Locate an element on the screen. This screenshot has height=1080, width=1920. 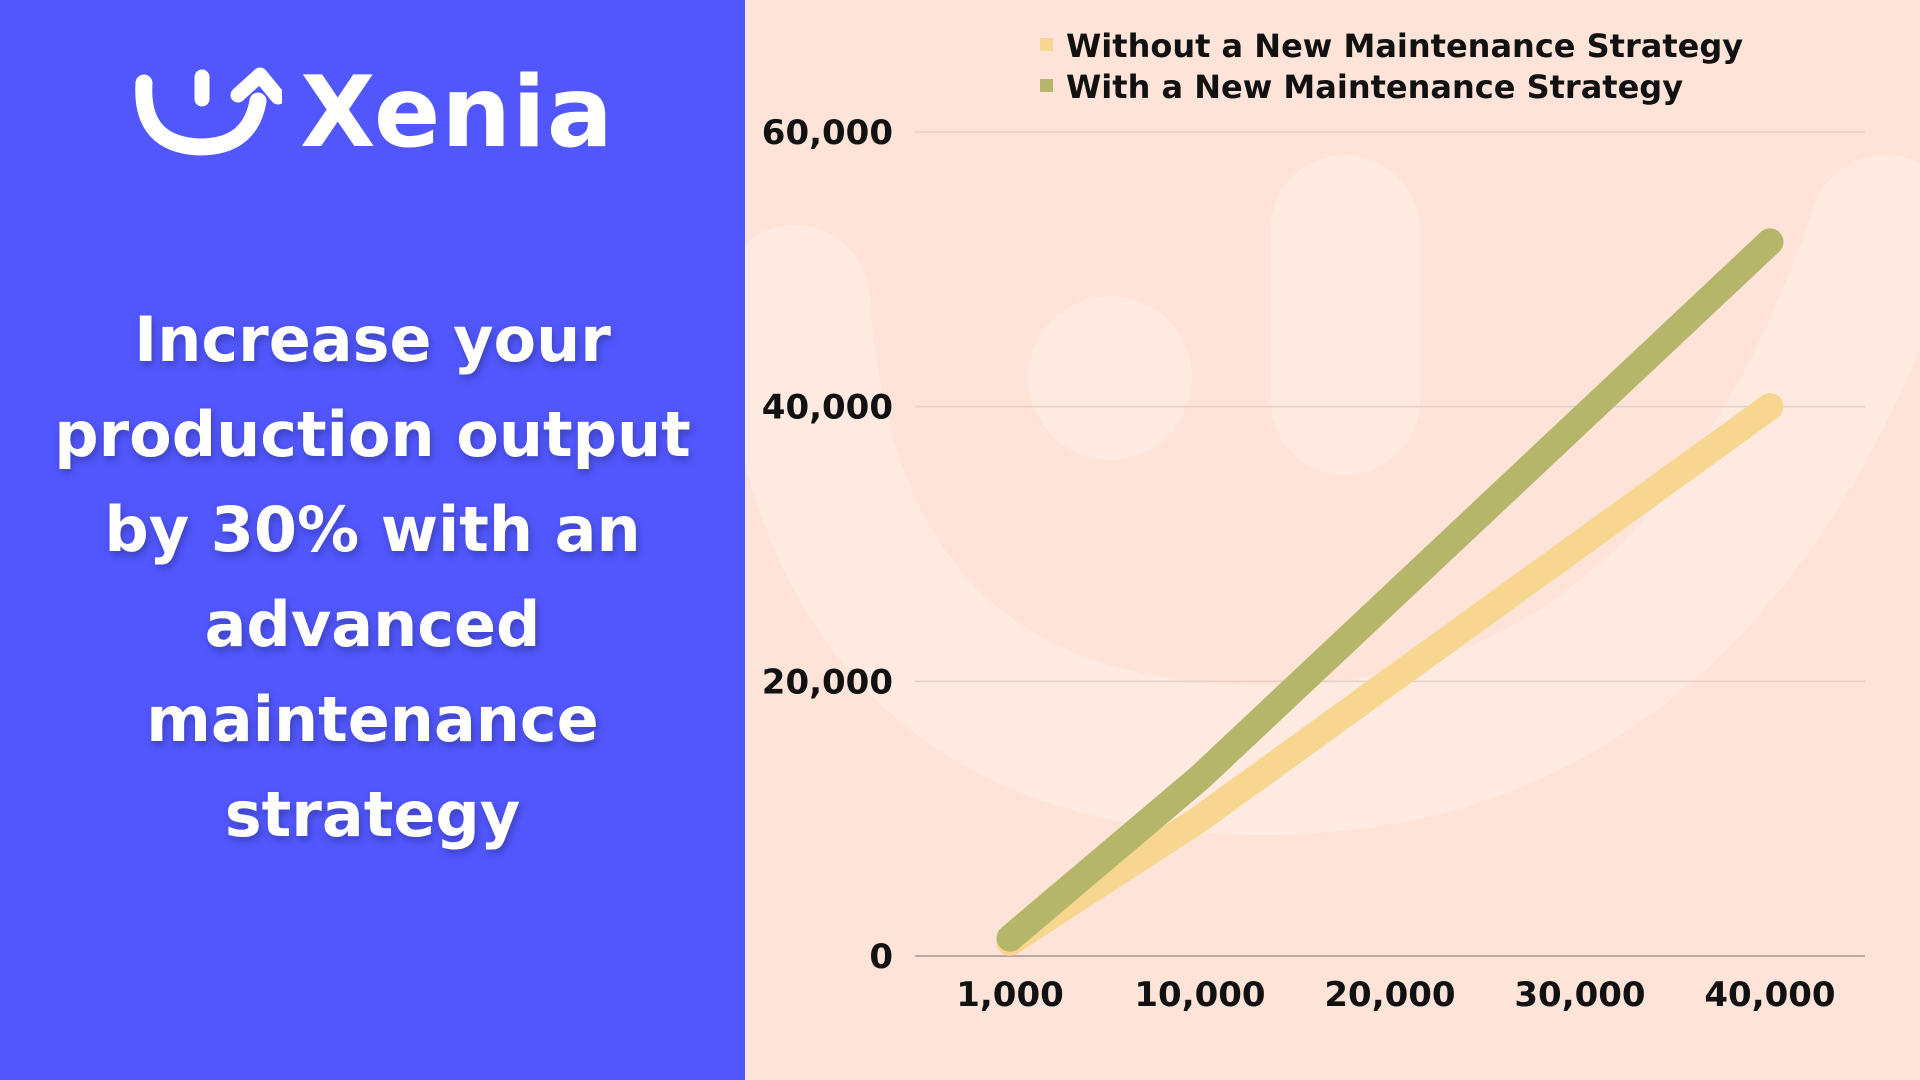
brand-name: Xenia is located at coordinates (457, 113).